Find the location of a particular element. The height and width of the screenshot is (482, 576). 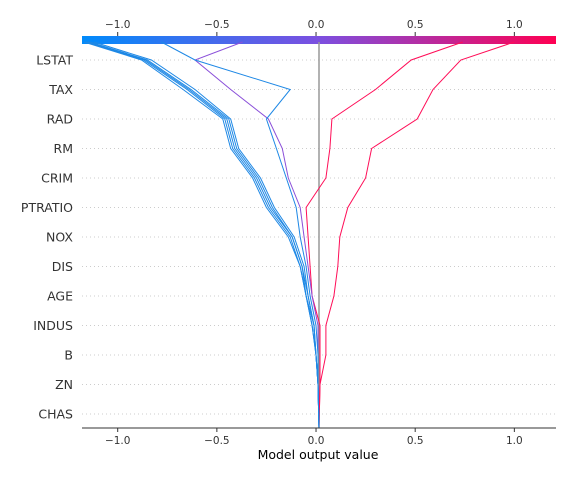

feature-label-dis: DIS is located at coordinates (62, 266).